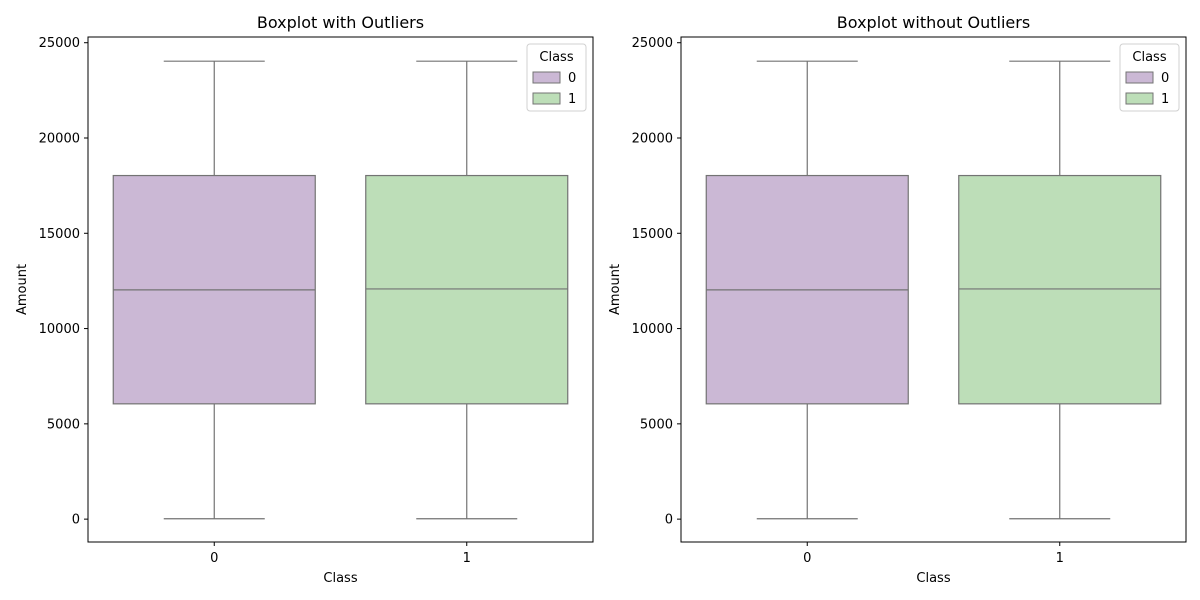  What do you see at coordinates (340, 22) in the screenshot?
I see `chart-title: Boxplot with Outliers` at bounding box center [340, 22].